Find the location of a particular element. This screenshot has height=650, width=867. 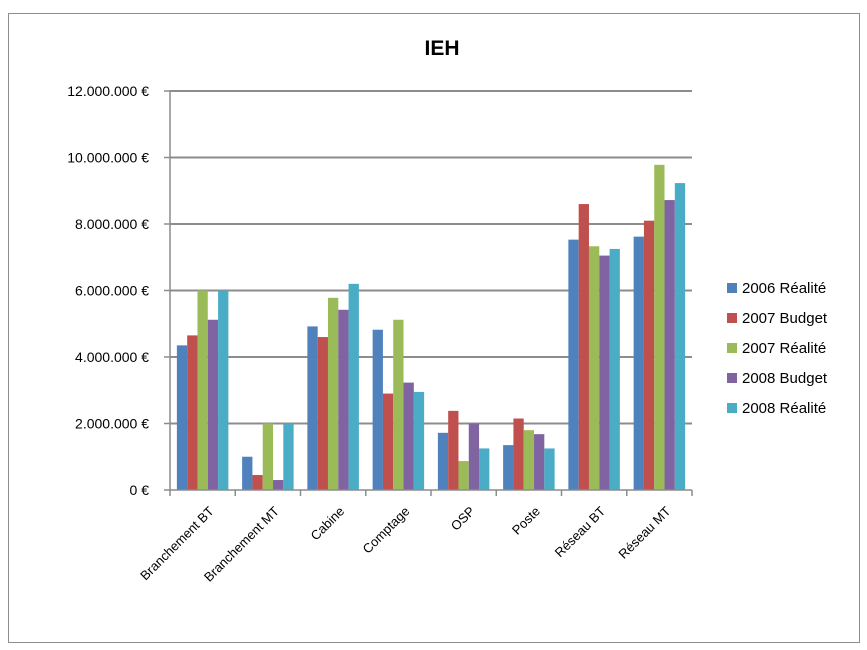

y-tick-label: 6.000.000 € is located at coordinates (112, 291).